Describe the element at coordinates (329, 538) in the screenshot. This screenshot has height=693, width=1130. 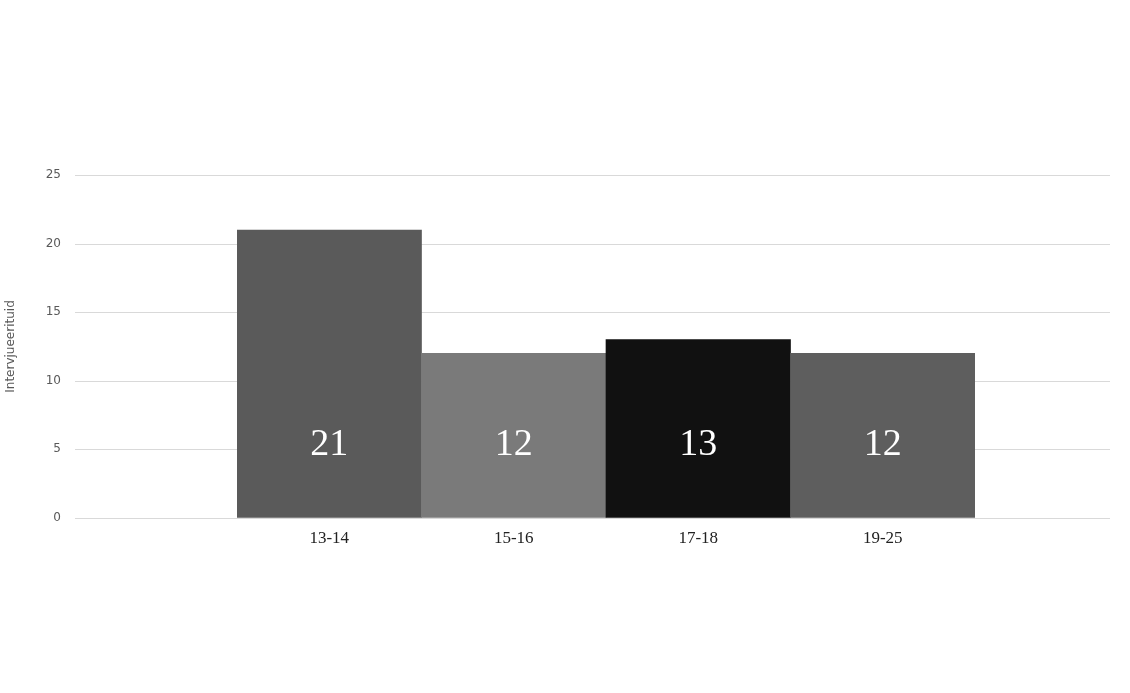
I see `x-tick-label: 13-14` at that location.